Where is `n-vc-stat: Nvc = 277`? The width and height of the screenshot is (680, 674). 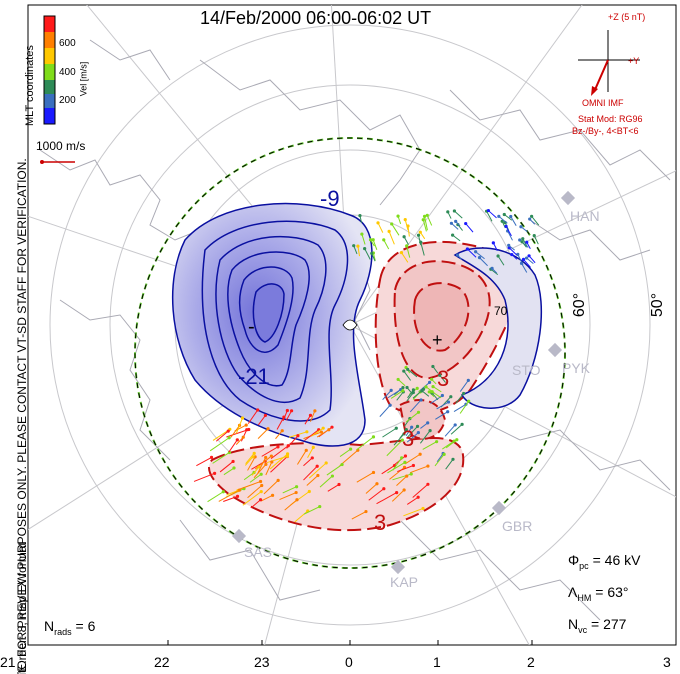 n-vc-stat: Nvc = 277 is located at coordinates (597, 625).